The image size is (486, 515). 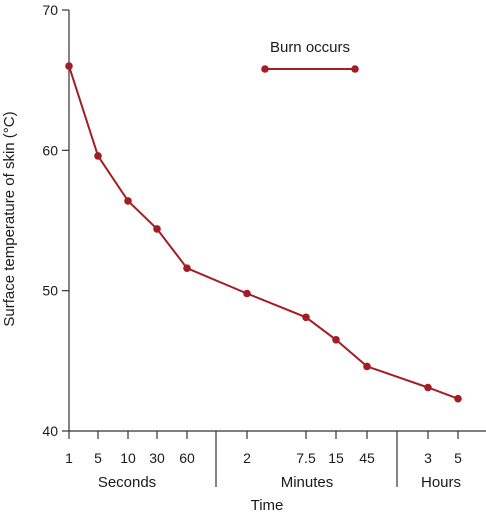 What do you see at coordinates (69, 458) in the screenshot?
I see `x-tick-label: 1` at bounding box center [69, 458].